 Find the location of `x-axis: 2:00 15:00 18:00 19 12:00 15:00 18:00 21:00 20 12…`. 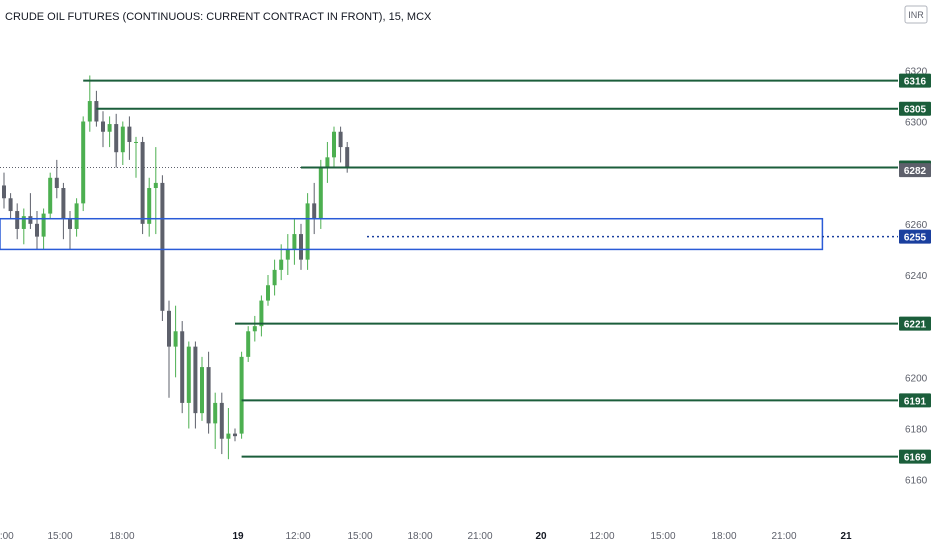

x-axis: 2:00 15:00 18:00 19 12:00 15:00 18:00 21:00 20 12… is located at coordinates (426, 536).